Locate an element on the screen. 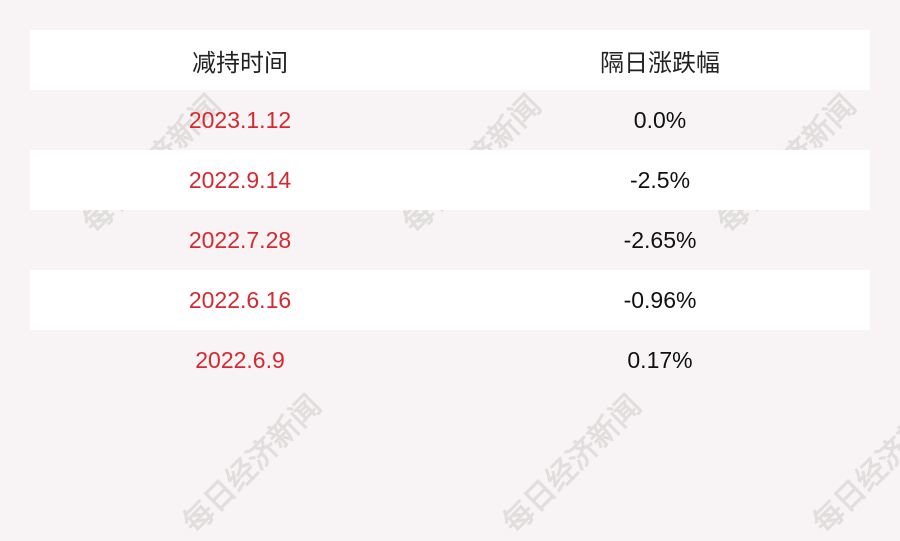  date-cell: 2022.7.28 is located at coordinates (240, 239).